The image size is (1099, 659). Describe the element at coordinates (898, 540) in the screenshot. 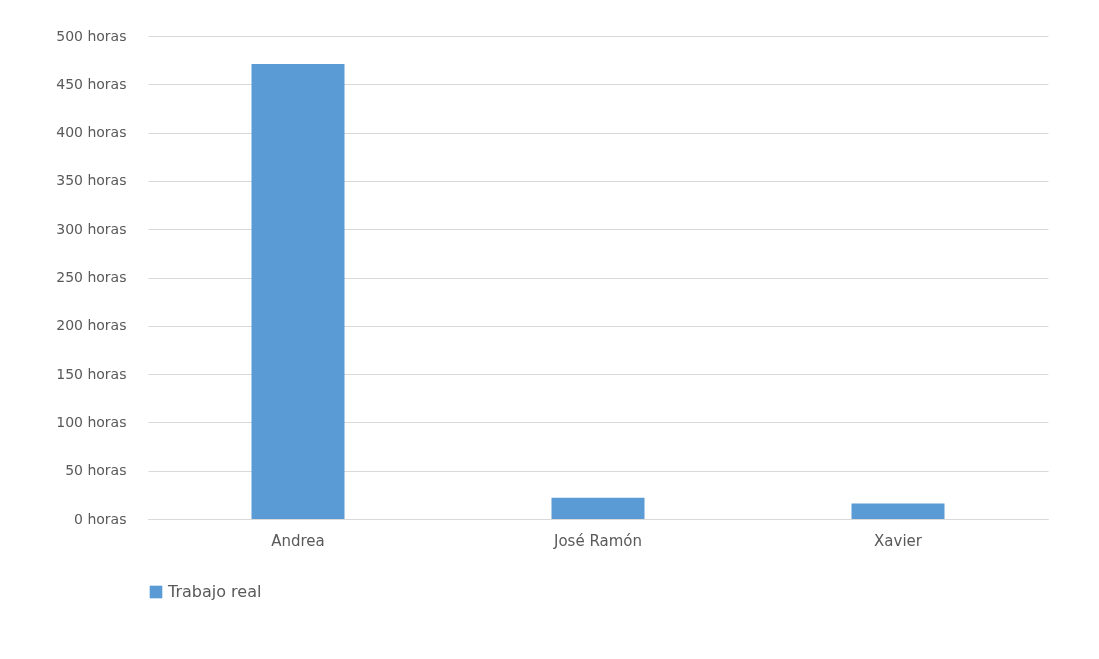

I see `x-tick-label: Xavier` at that location.